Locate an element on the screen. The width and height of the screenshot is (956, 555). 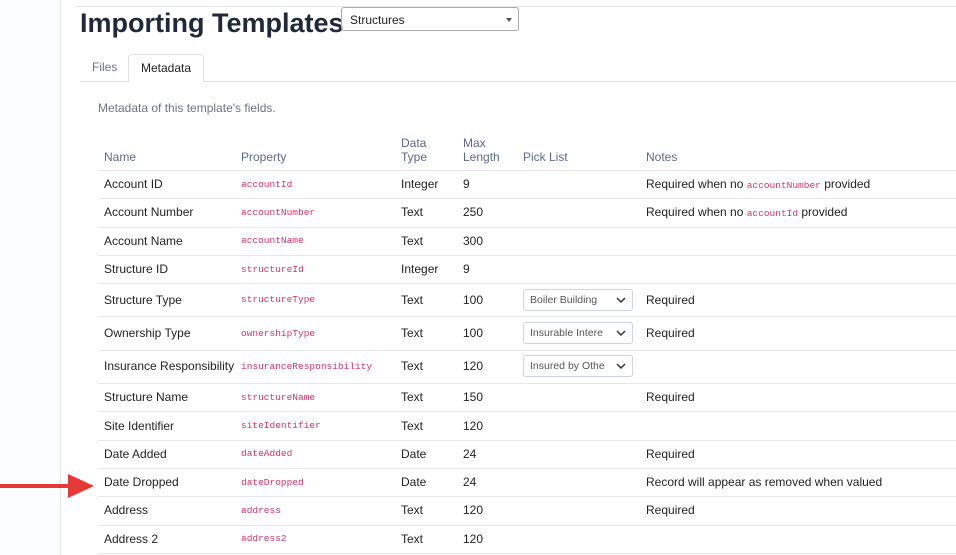
name-cell: Site Identifier is located at coordinates (166, 425).